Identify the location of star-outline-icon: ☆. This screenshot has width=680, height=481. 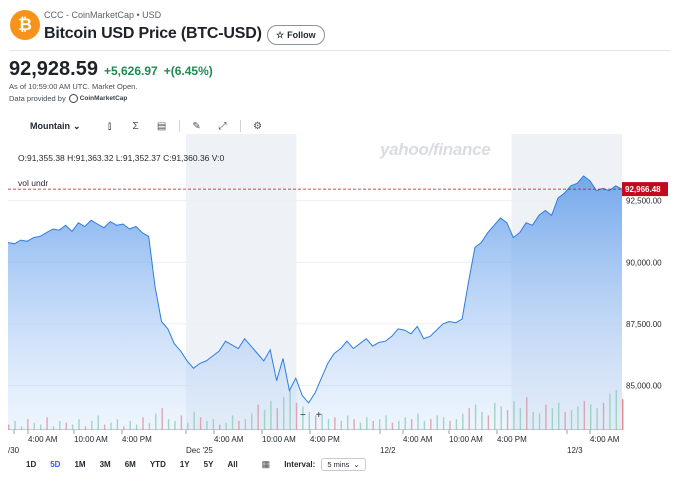
(280, 34).